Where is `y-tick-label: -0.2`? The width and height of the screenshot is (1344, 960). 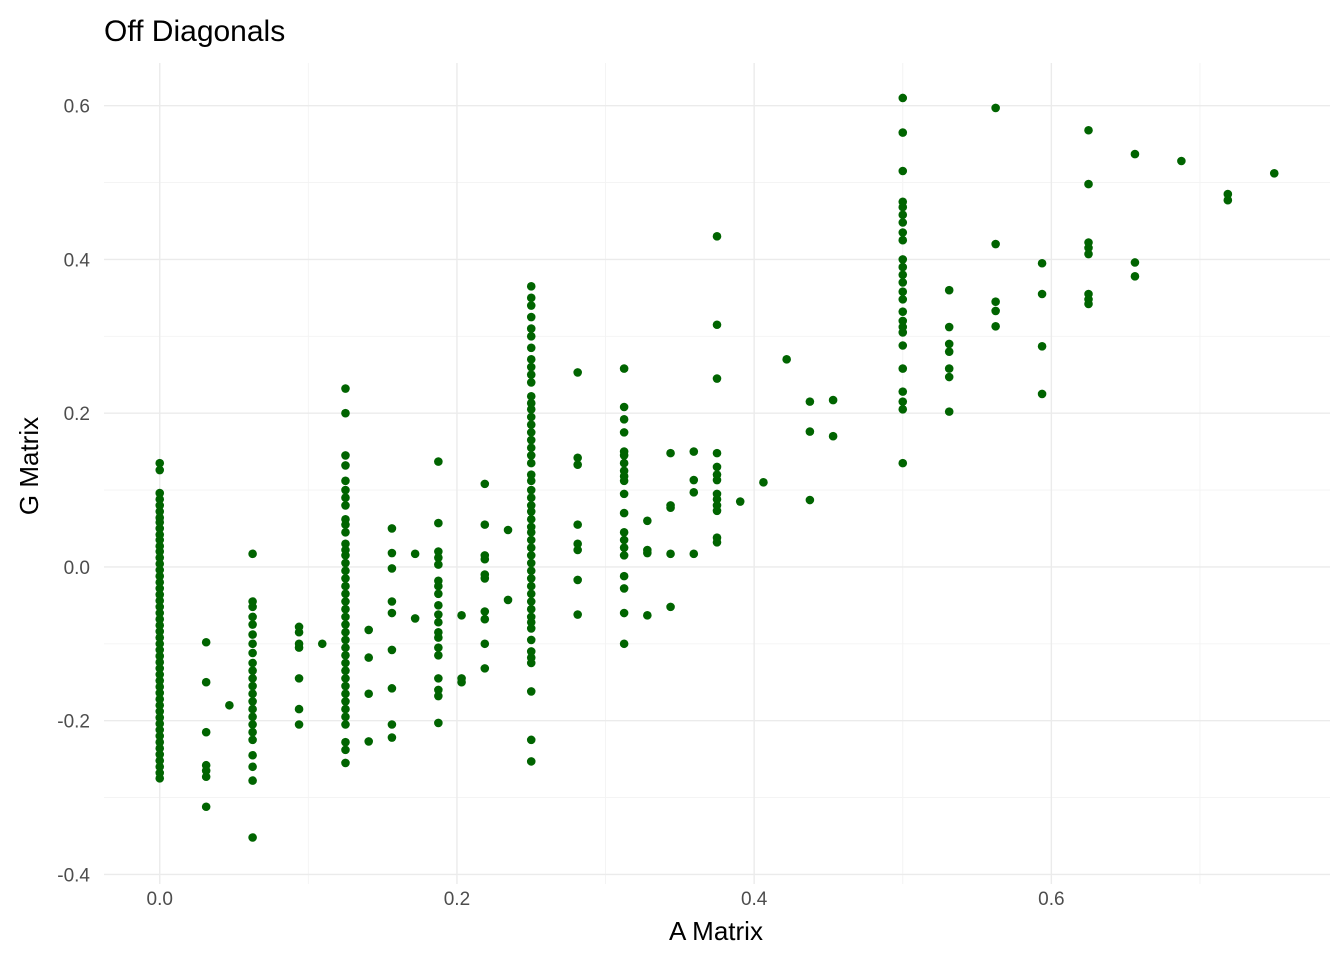
y-tick-label: -0.2 is located at coordinates (73, 722).